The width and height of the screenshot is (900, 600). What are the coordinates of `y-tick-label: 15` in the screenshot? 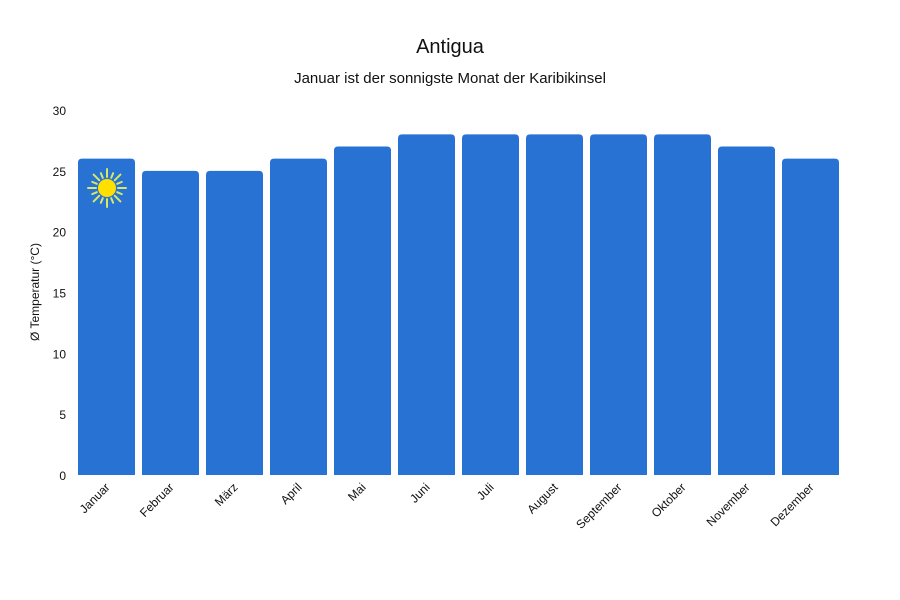 It's located at (60, 294).